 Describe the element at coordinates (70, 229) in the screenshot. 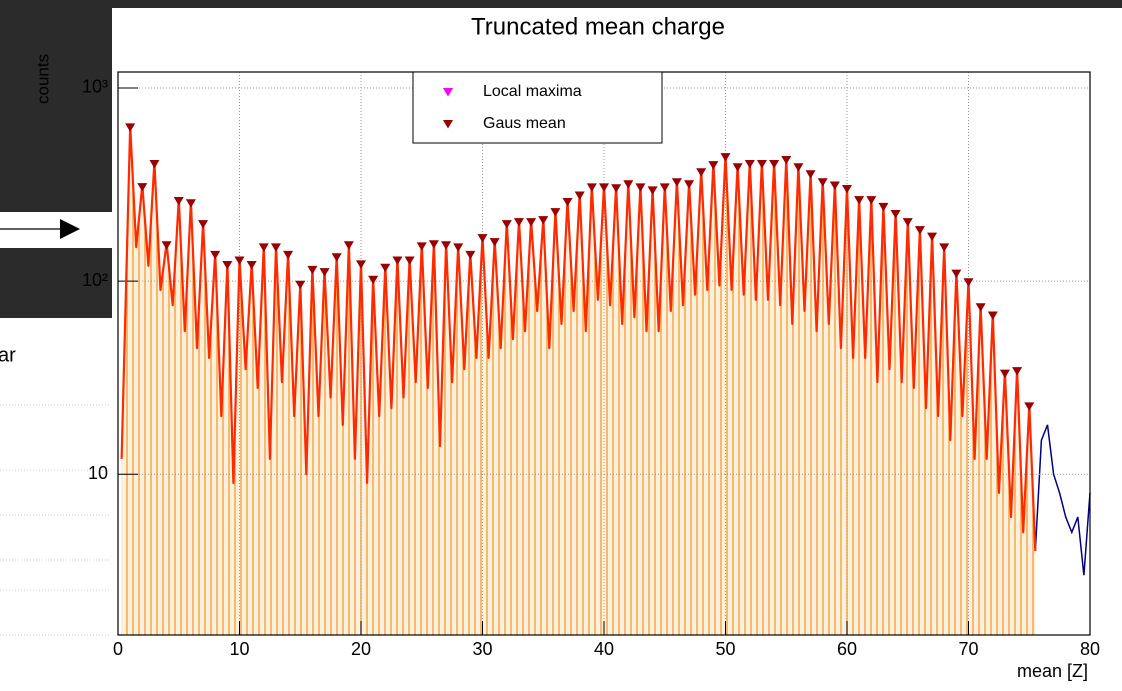

I see `arrow-head` at that location.